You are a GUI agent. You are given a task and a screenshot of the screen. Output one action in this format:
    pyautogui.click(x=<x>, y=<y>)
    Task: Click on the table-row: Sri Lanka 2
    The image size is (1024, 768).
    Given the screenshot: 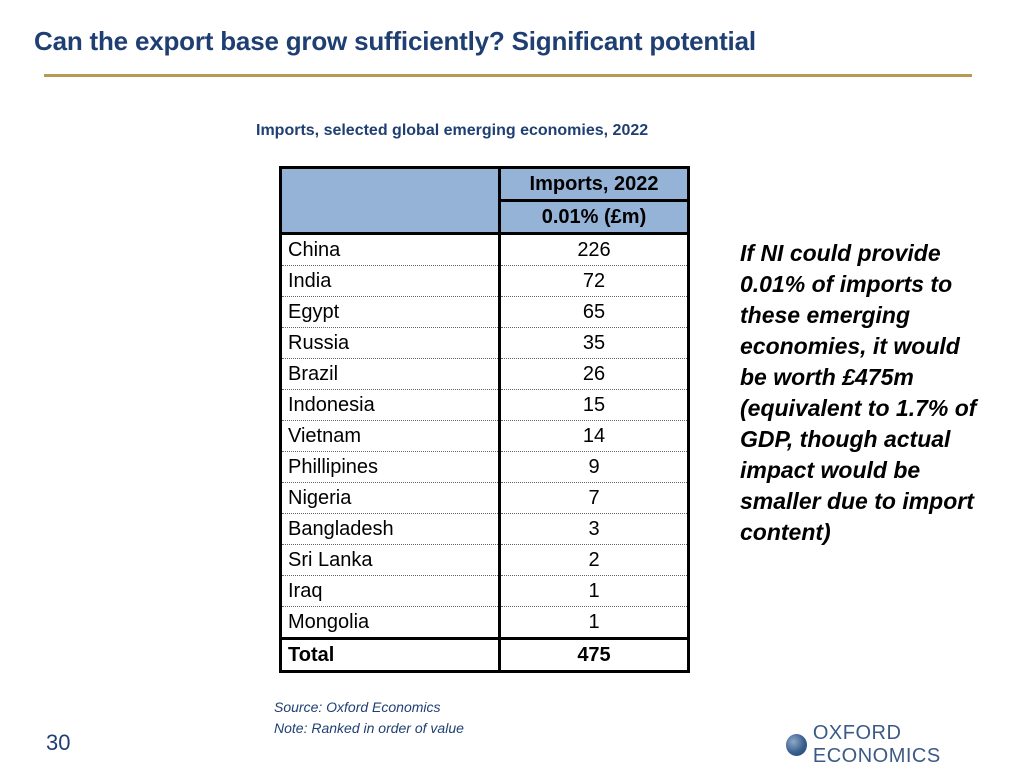 What is the action you would take?
    pyautogui.click(x=484, y=560)
    